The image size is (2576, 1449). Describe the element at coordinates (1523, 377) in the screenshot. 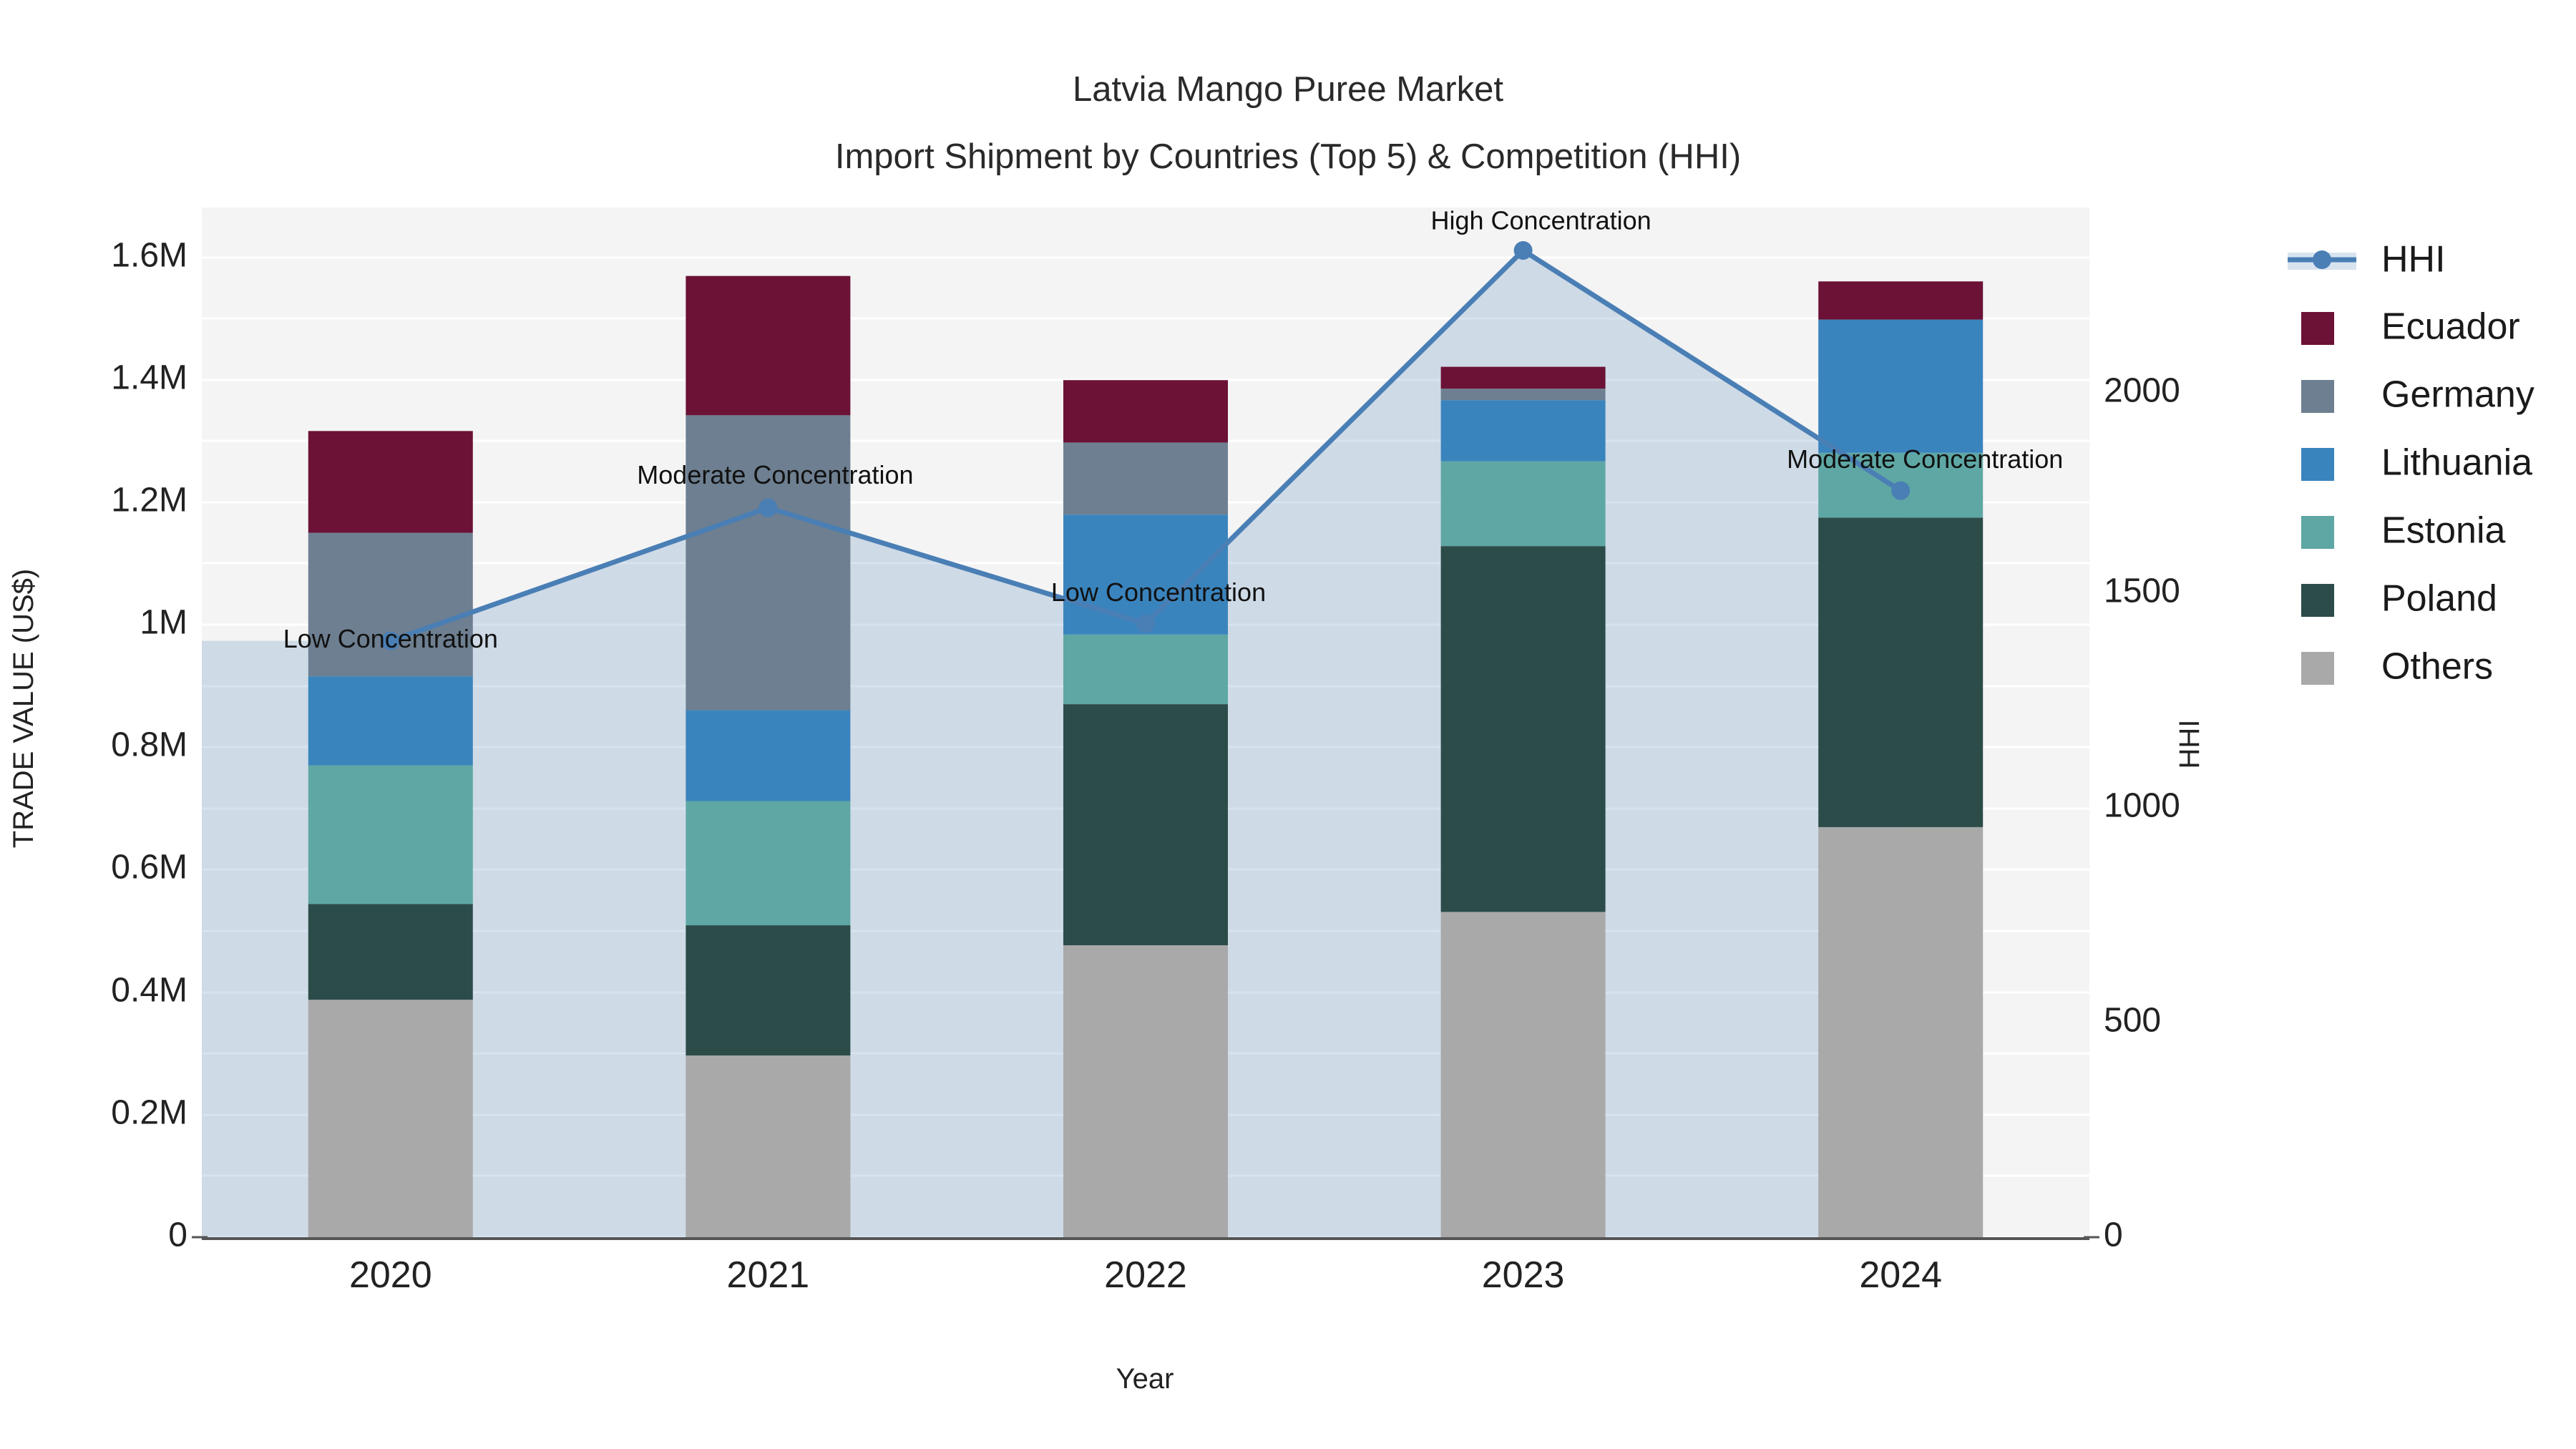

I see `bar-segment-ecuador-2023` at that location.